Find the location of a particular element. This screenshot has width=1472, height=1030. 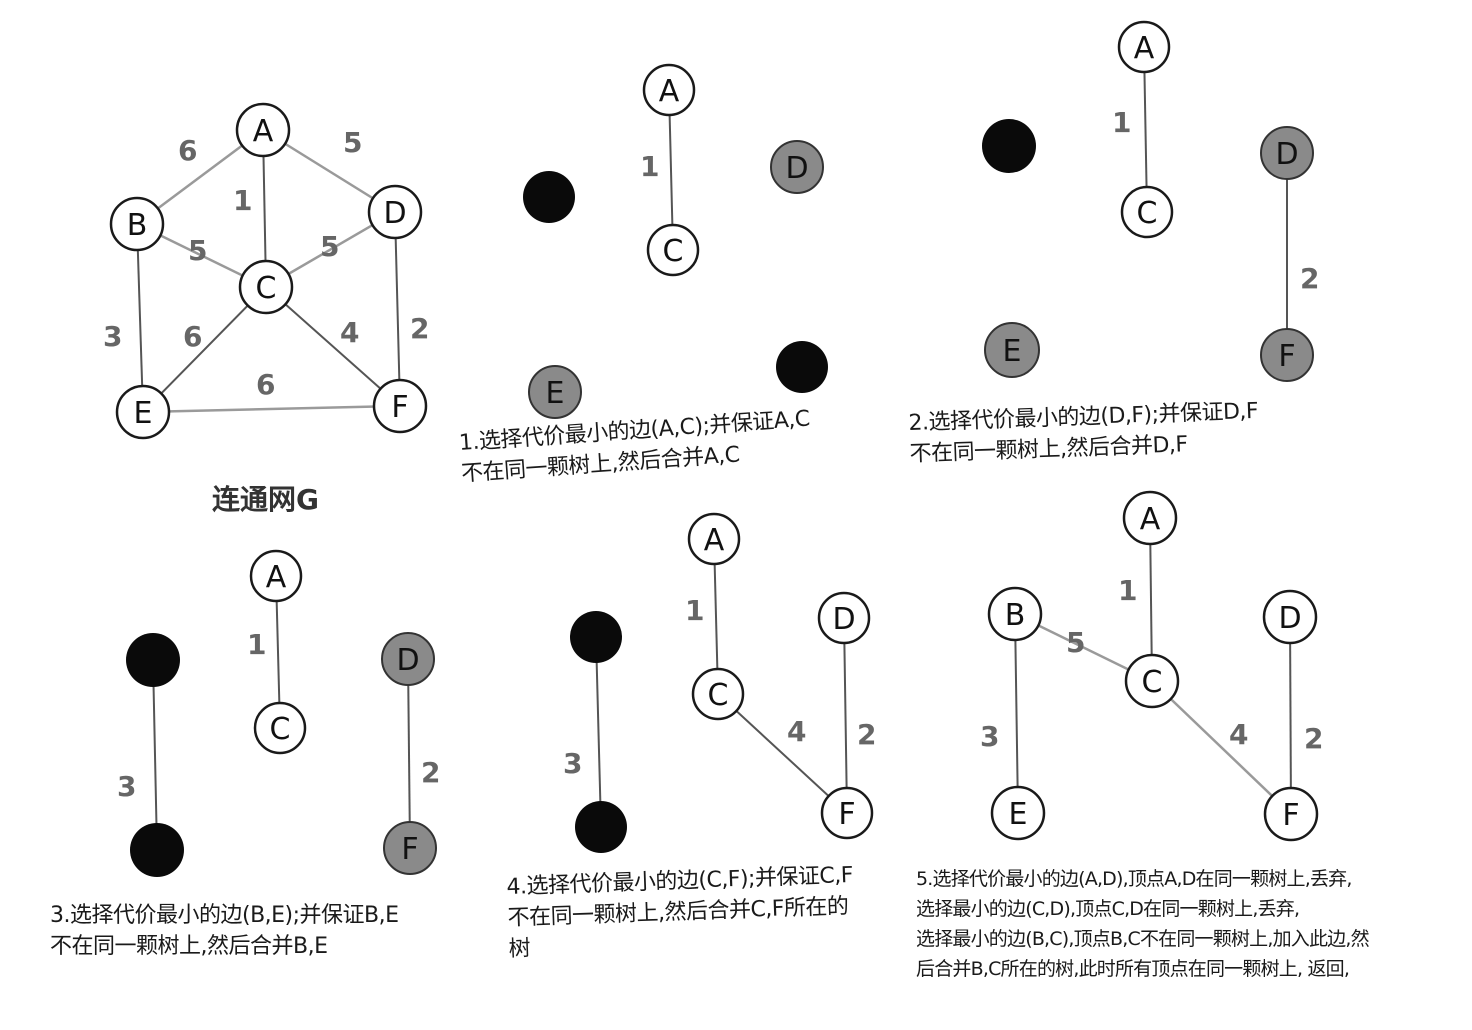

node-a is located at coordinates (263, 130).